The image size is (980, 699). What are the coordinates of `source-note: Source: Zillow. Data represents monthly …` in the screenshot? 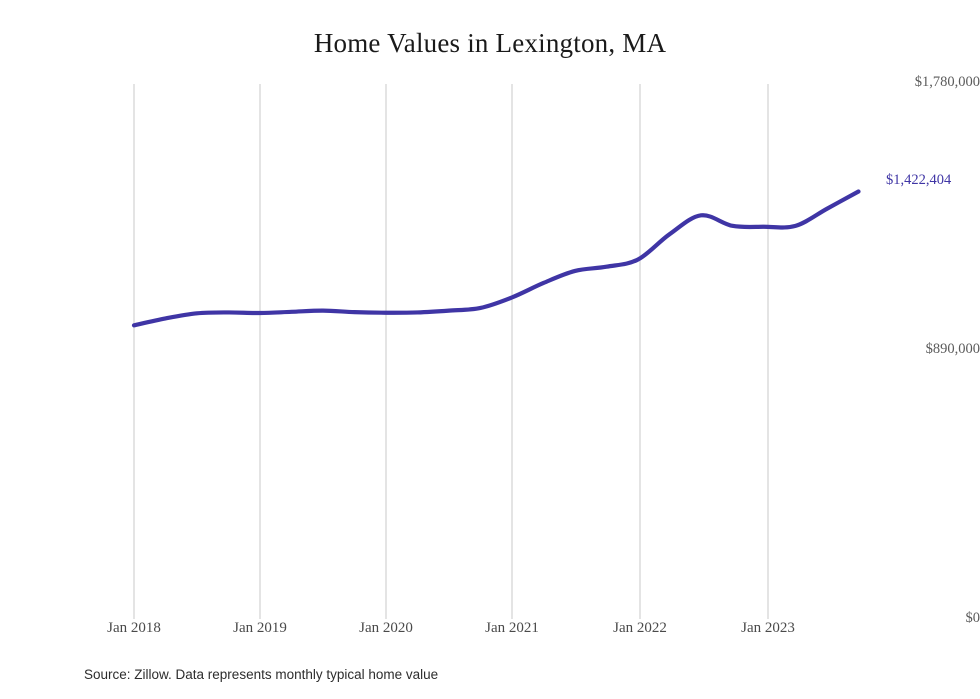 It's located at (261, 674).